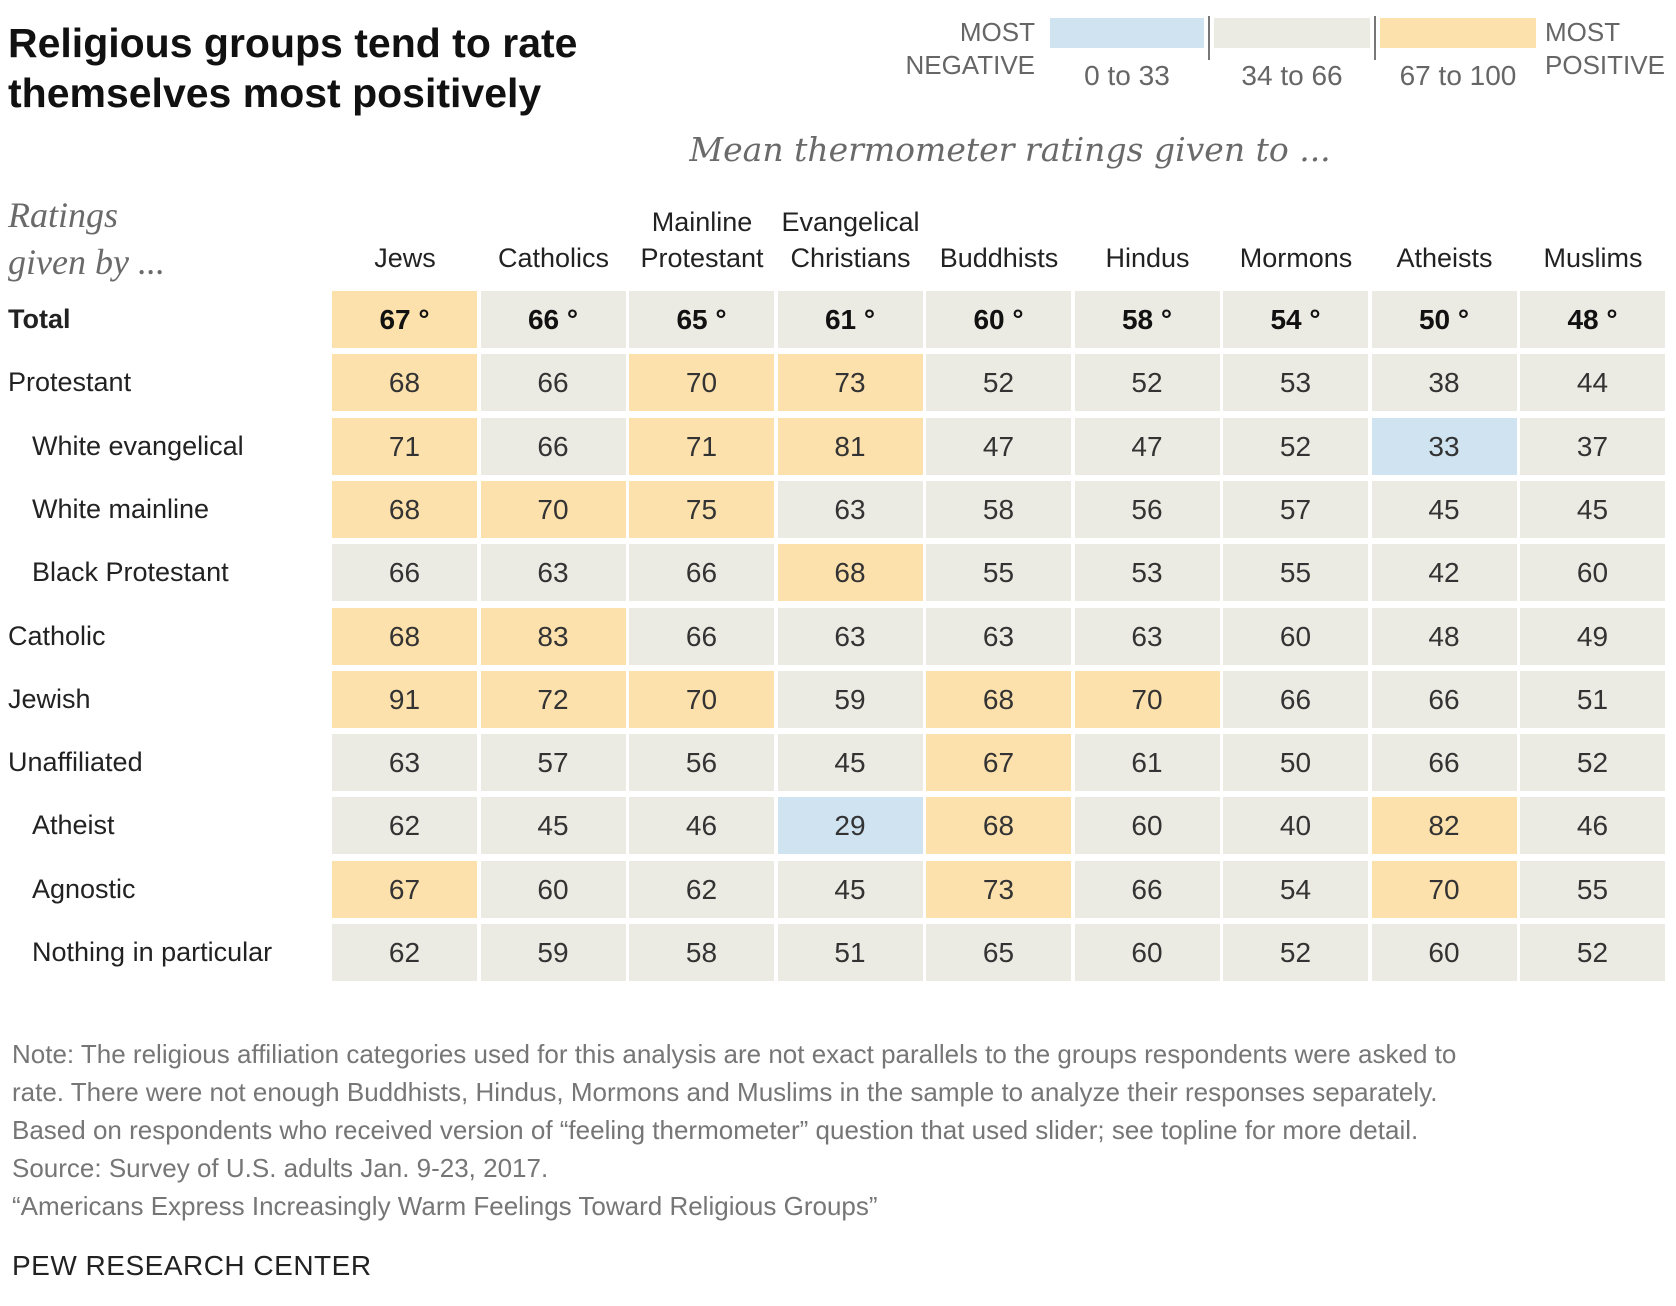  I want to click on column-header-evangelical-christians: Evangelical Christians, so click(850, 240).